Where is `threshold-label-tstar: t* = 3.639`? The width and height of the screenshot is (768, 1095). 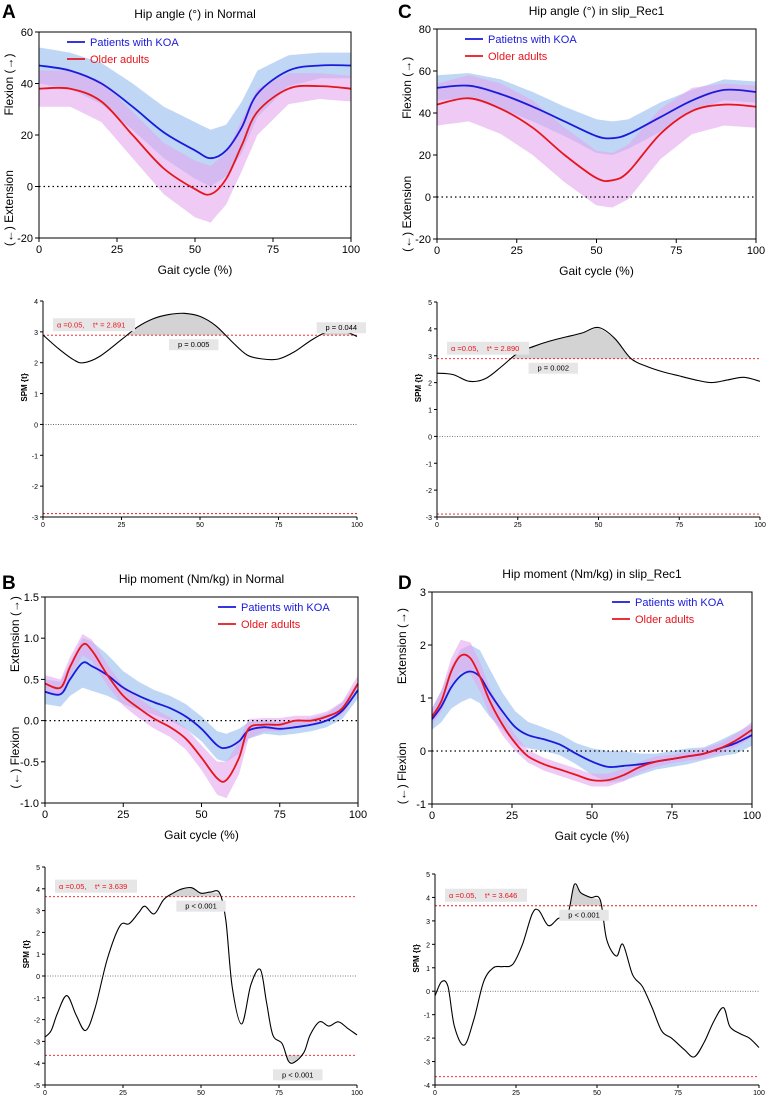 threshold-label-tstar: t* = 3.639 is located at coordinates (111, 886).